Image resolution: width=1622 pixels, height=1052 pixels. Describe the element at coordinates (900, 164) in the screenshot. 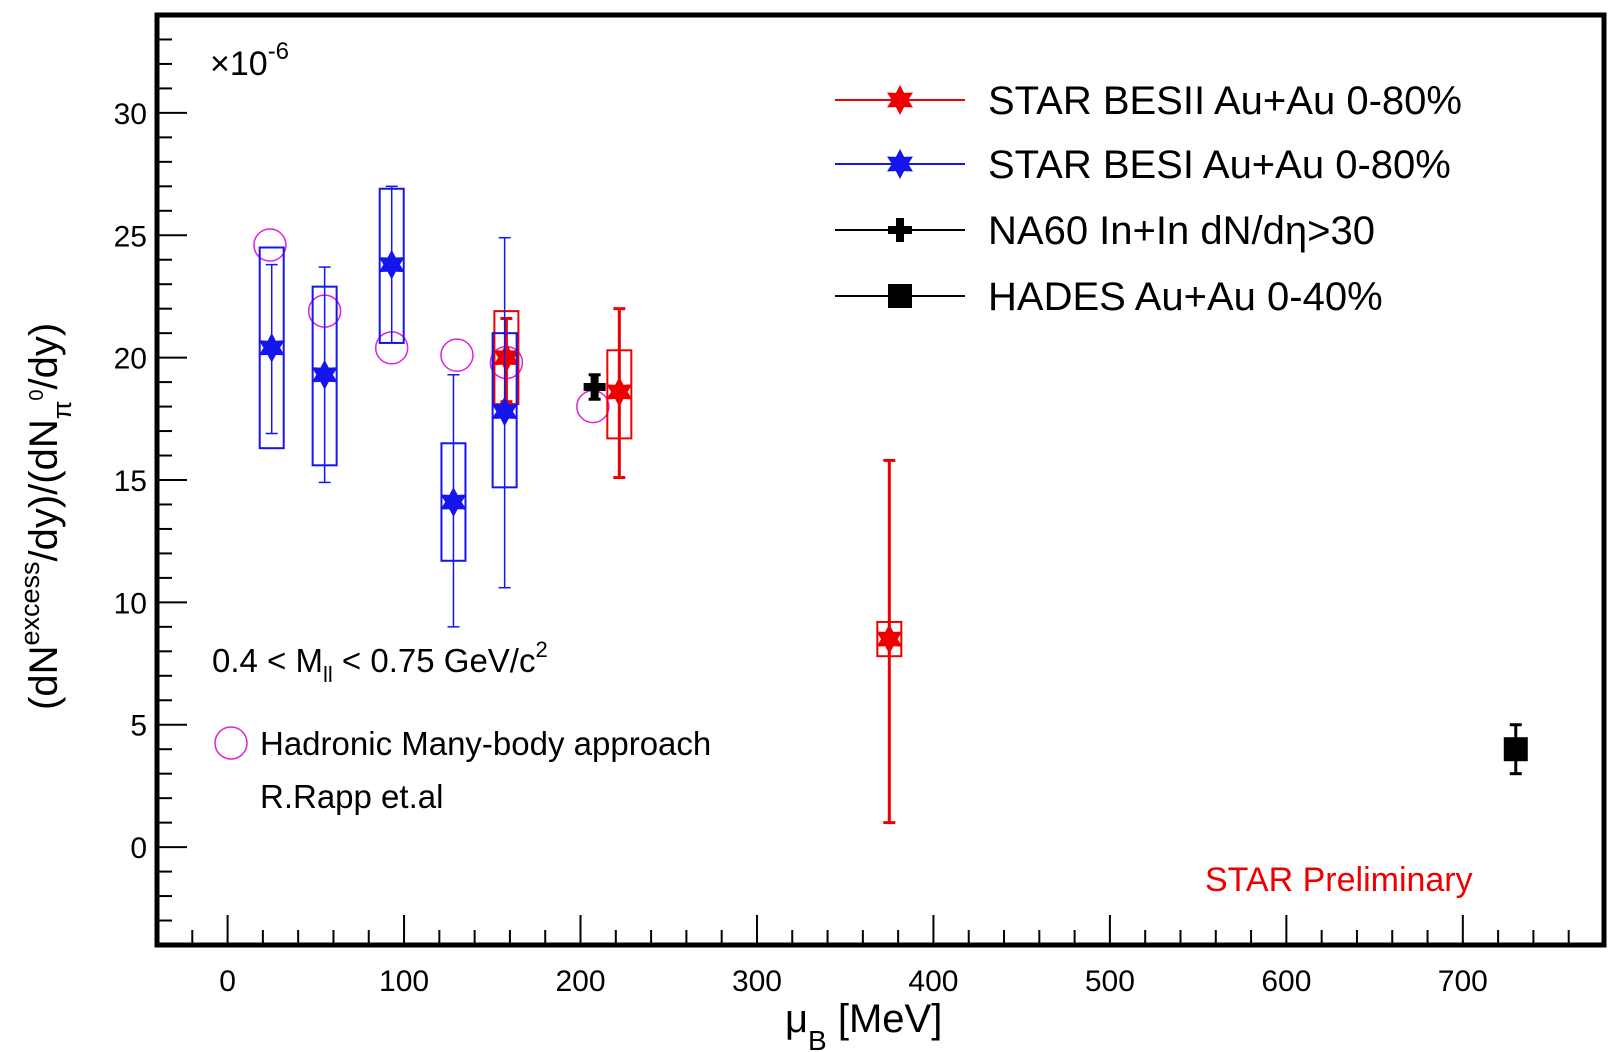

I see `legend-marker-besi` at that location.